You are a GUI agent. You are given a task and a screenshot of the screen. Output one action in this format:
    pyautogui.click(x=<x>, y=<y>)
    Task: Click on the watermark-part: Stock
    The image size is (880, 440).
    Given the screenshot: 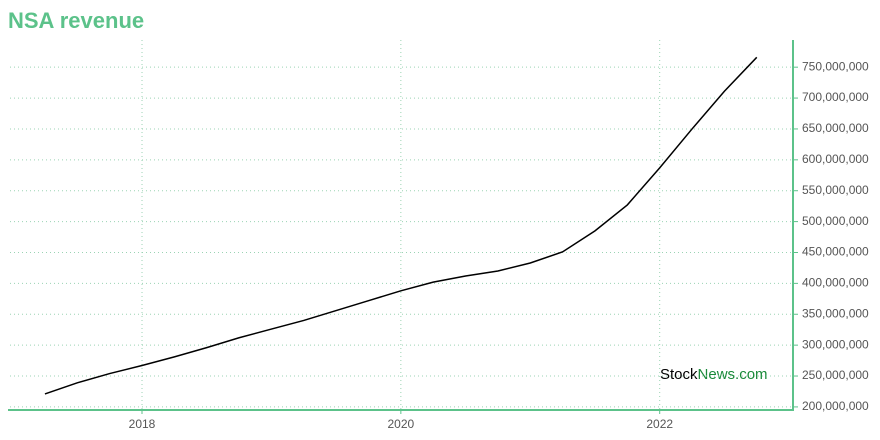 What is the action you would take?
    pyautogui.click(x=679, y=374)
    